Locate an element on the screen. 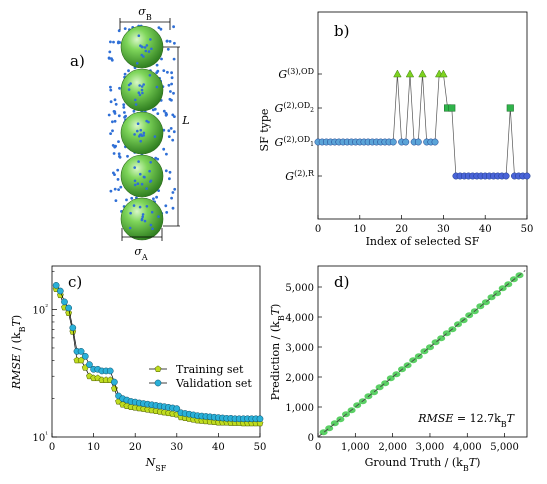  x-tick-label: 5,000 is located at coordinates (504, 447).